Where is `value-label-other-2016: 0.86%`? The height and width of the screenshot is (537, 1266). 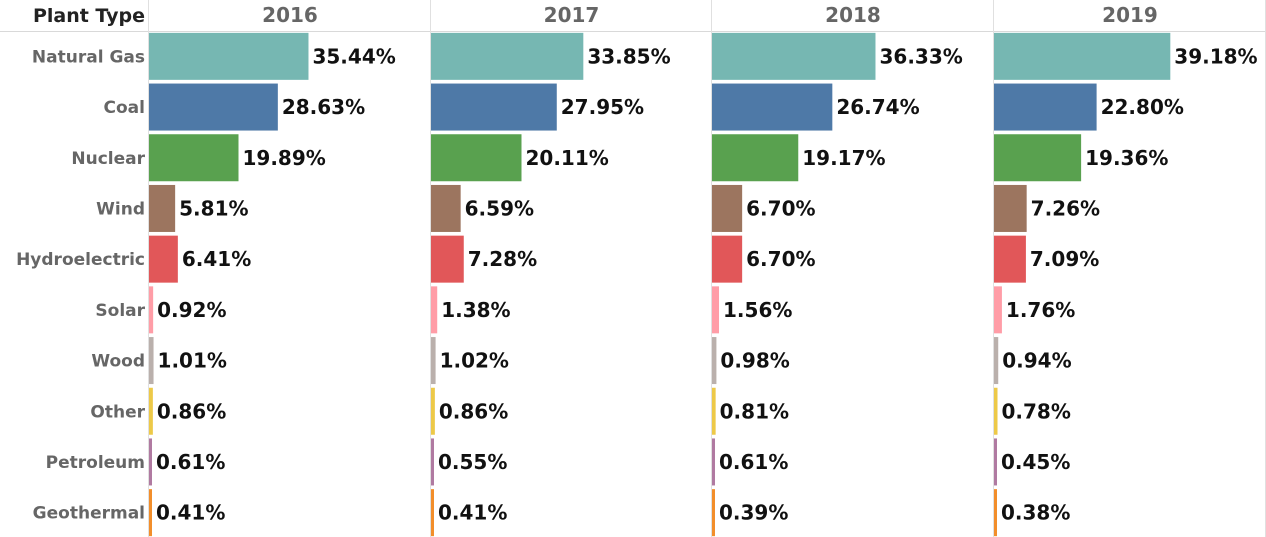 value-label-other-2016: 0.86% is located at coordinates (191, 411).